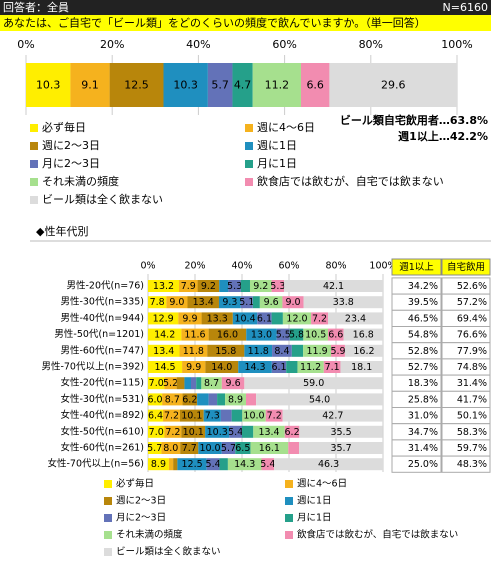 The height and width of the screenshot is (562, 491). Describe the element at coordinates (135, 484) in the screenshot. I see `legend-label: 必ず毎日` at that location.